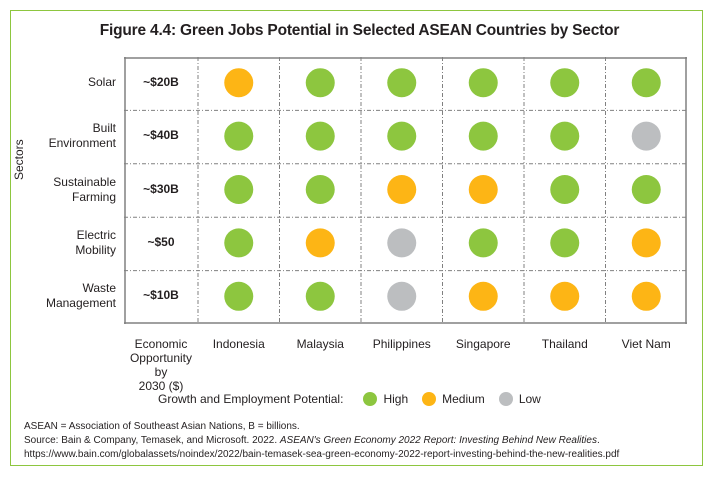 This screenshot has height=486, width=719. I want to click on sector-label: Electric Mobility, so click(66, 243).